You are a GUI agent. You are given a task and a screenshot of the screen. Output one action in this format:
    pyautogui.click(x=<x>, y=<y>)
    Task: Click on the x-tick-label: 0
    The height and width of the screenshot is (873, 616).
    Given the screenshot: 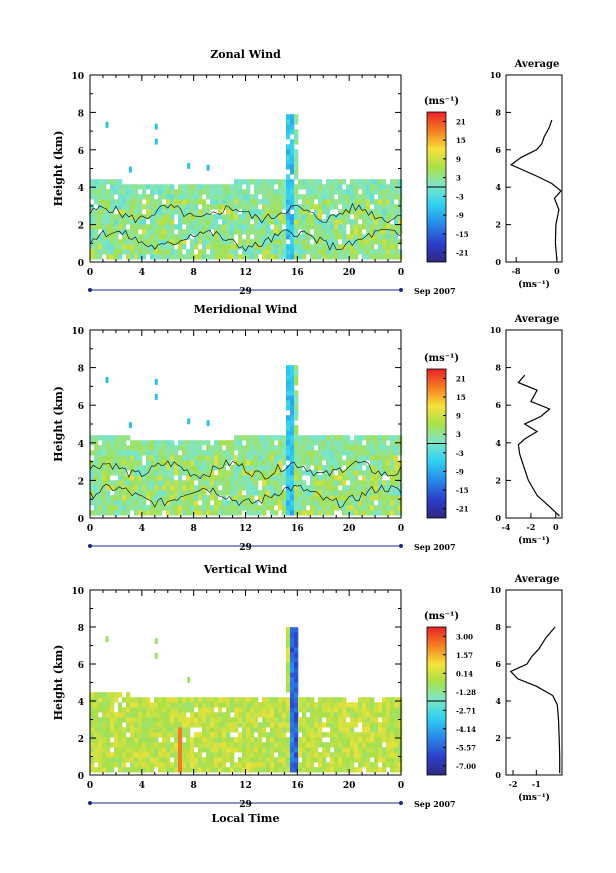 What is the action you would take?
    pyautogui.click(x=90, y=786)
    